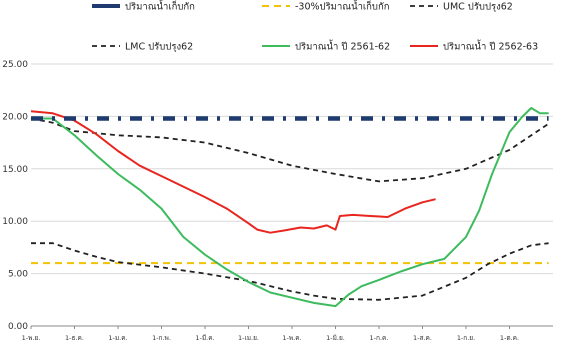 This screenshot has height=350, width=577. What do you see at coordinates (204, 338) in the screenshot?
I see `x-tick-label: 1-มี.ค.` at bounding box center [204, 338].